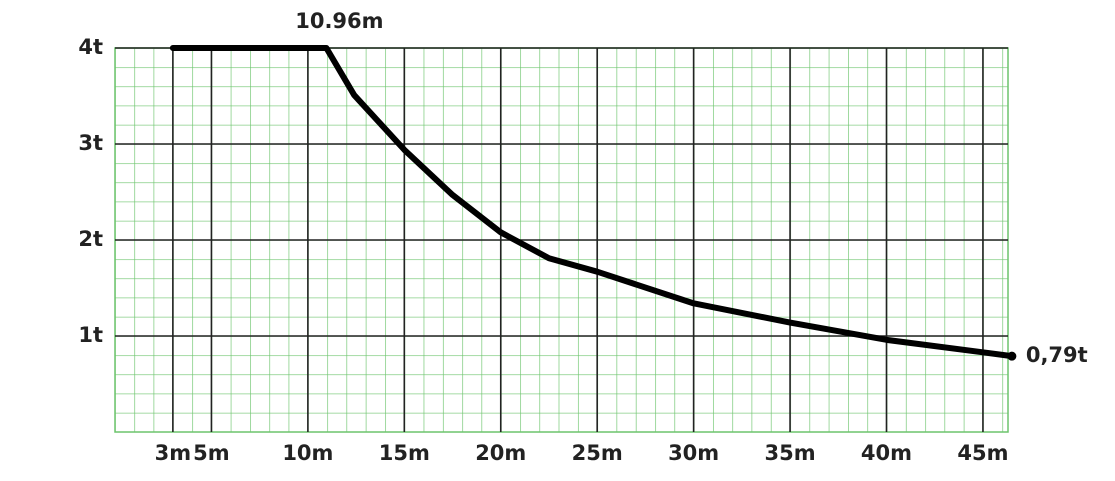  Describe the element at coordinates (173, 453) in the screenshot. I see `x-tick-label: 3m` at that location.